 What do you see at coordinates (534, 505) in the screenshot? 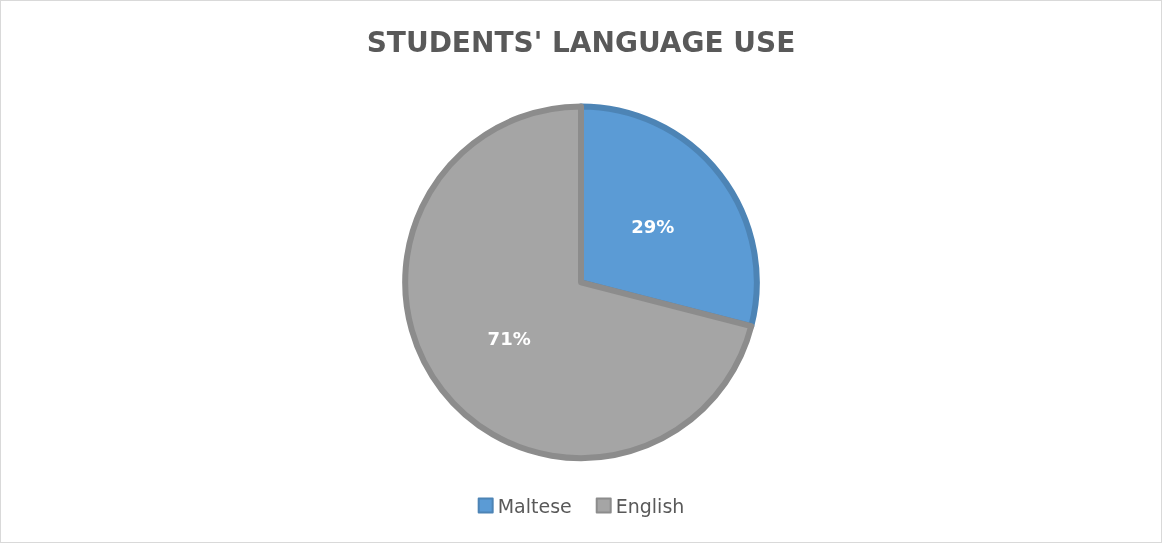
I see `legend-label: Maltese` at bounding box center [534, 505].